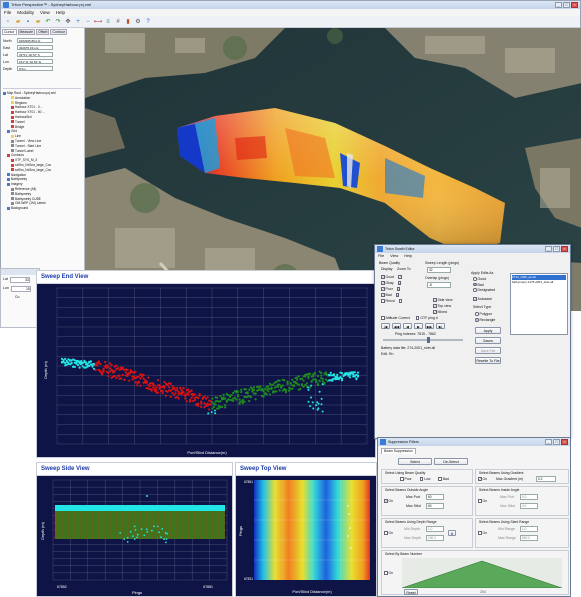 This screenshot has height=597, width=581. I want to click on reset-button: Reset, so click(411, 592).